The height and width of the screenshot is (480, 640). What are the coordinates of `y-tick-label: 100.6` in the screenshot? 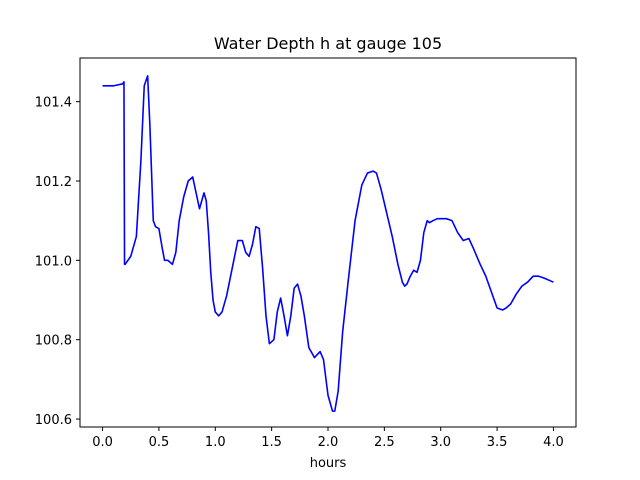 It's located at (53, 420).